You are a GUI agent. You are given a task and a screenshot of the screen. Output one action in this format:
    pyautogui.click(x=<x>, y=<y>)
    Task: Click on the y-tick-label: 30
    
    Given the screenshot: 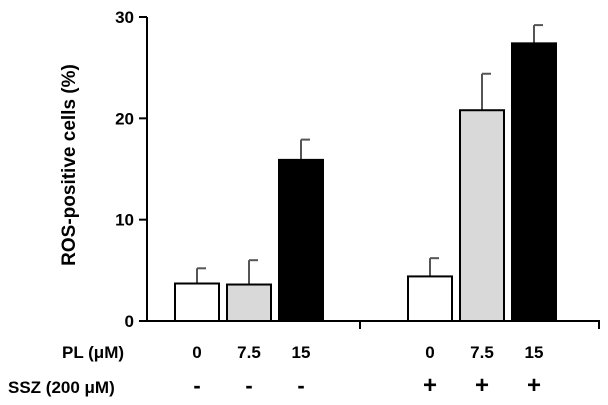 What is the action you would take?
    pyautogui.click(x=124, y=17)
    